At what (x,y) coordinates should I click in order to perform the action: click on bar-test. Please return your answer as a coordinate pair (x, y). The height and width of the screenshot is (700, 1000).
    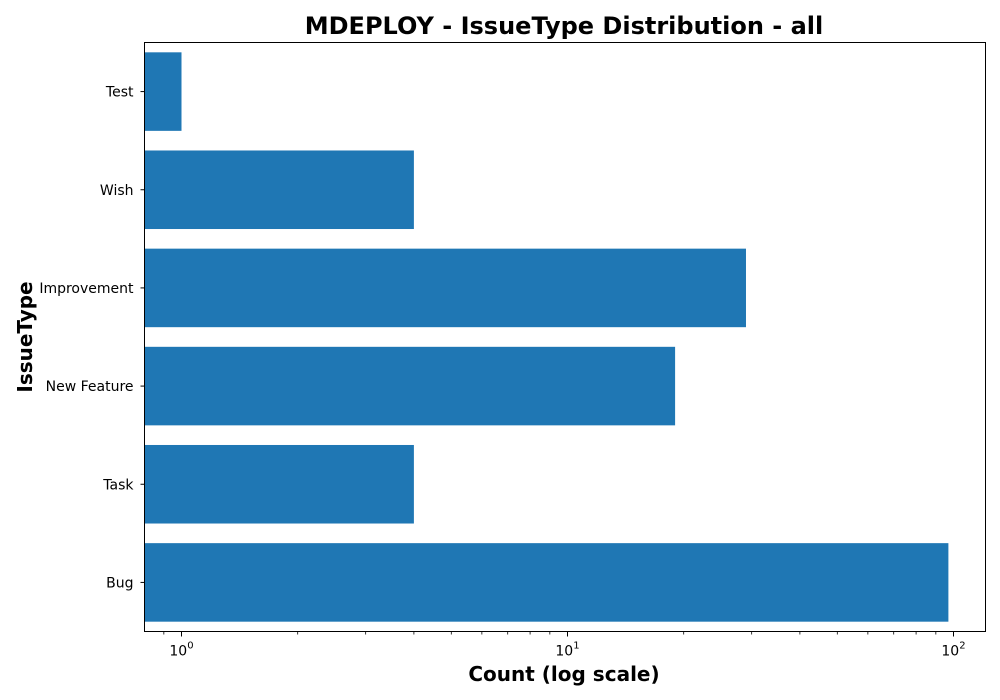
    Looking at the image, I should click on (163, 91).